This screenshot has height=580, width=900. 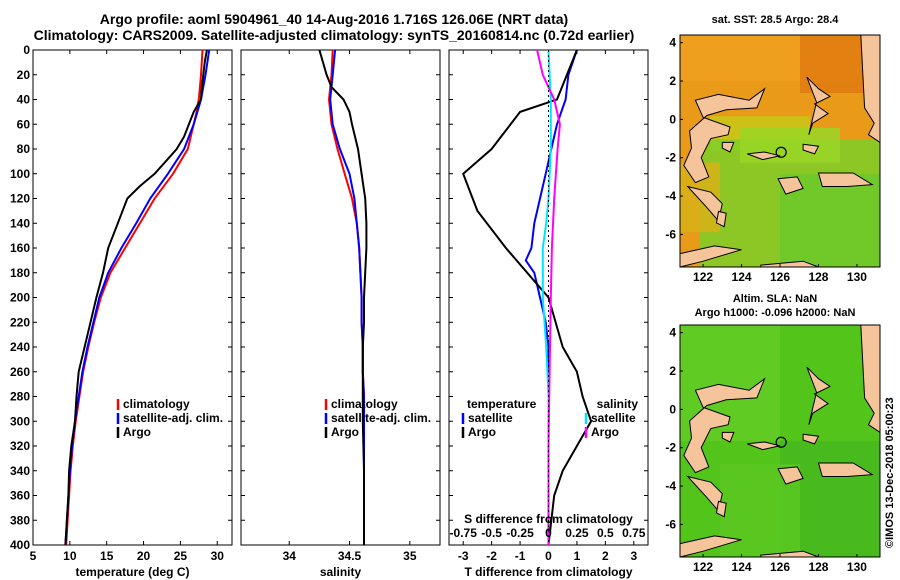 What do you see at coordinates (491, 533) in the screenshot?
I see `difference-s-tick-label: -0.5` at bounding box center [491, 533].